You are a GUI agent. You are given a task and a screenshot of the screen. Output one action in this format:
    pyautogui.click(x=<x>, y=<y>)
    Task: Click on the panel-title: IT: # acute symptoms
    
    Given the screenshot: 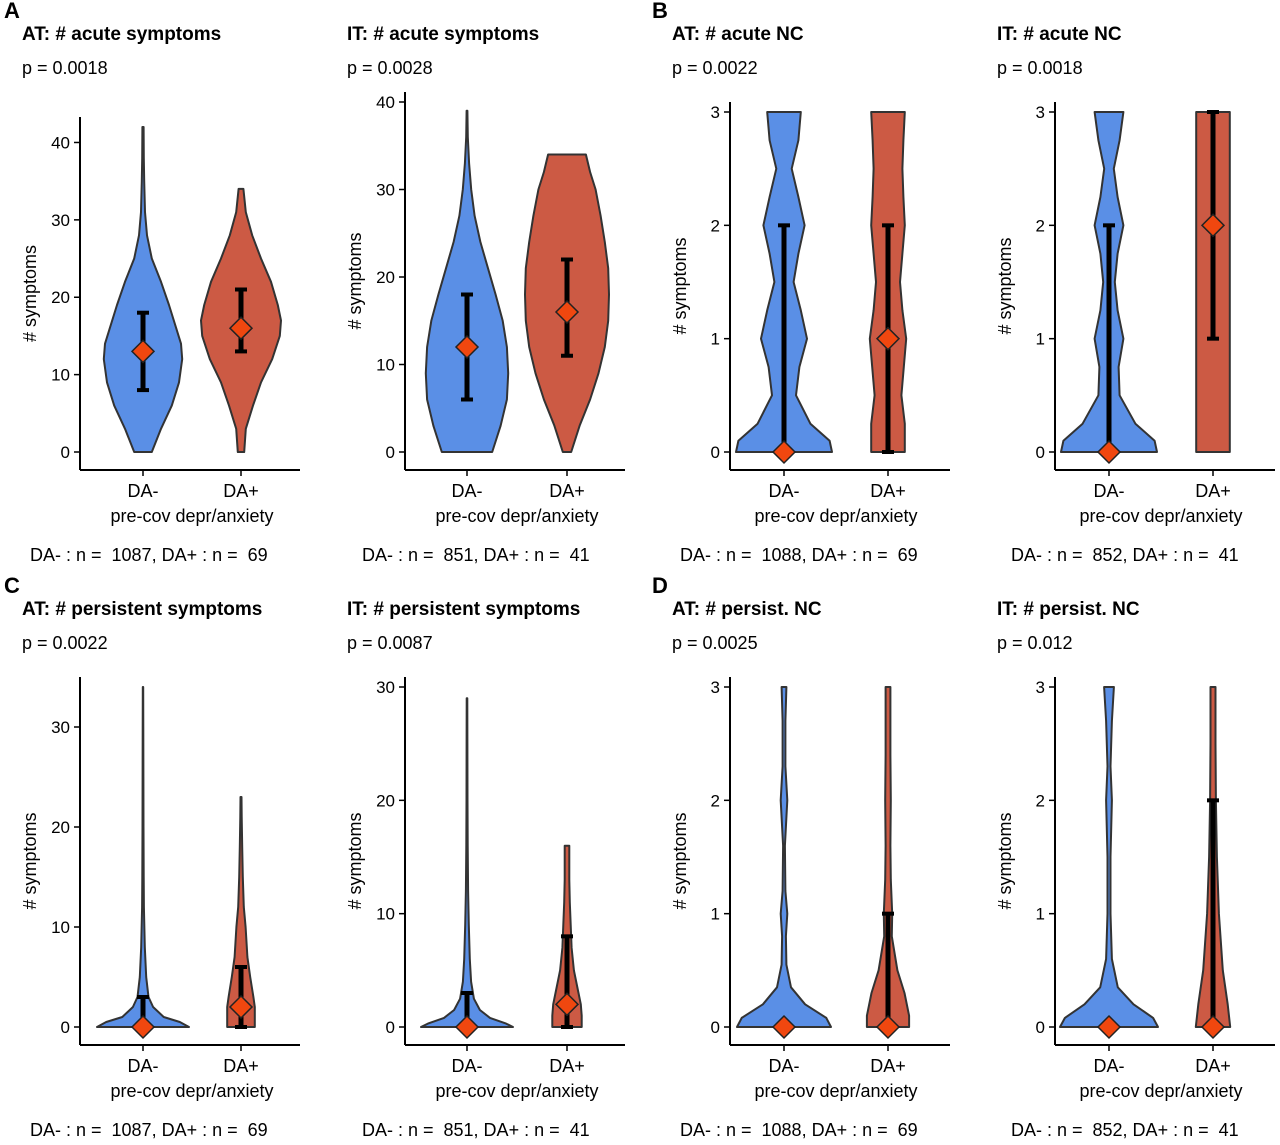 What is the action you would take?
    pyautogui.click(x=443, y=34)
    